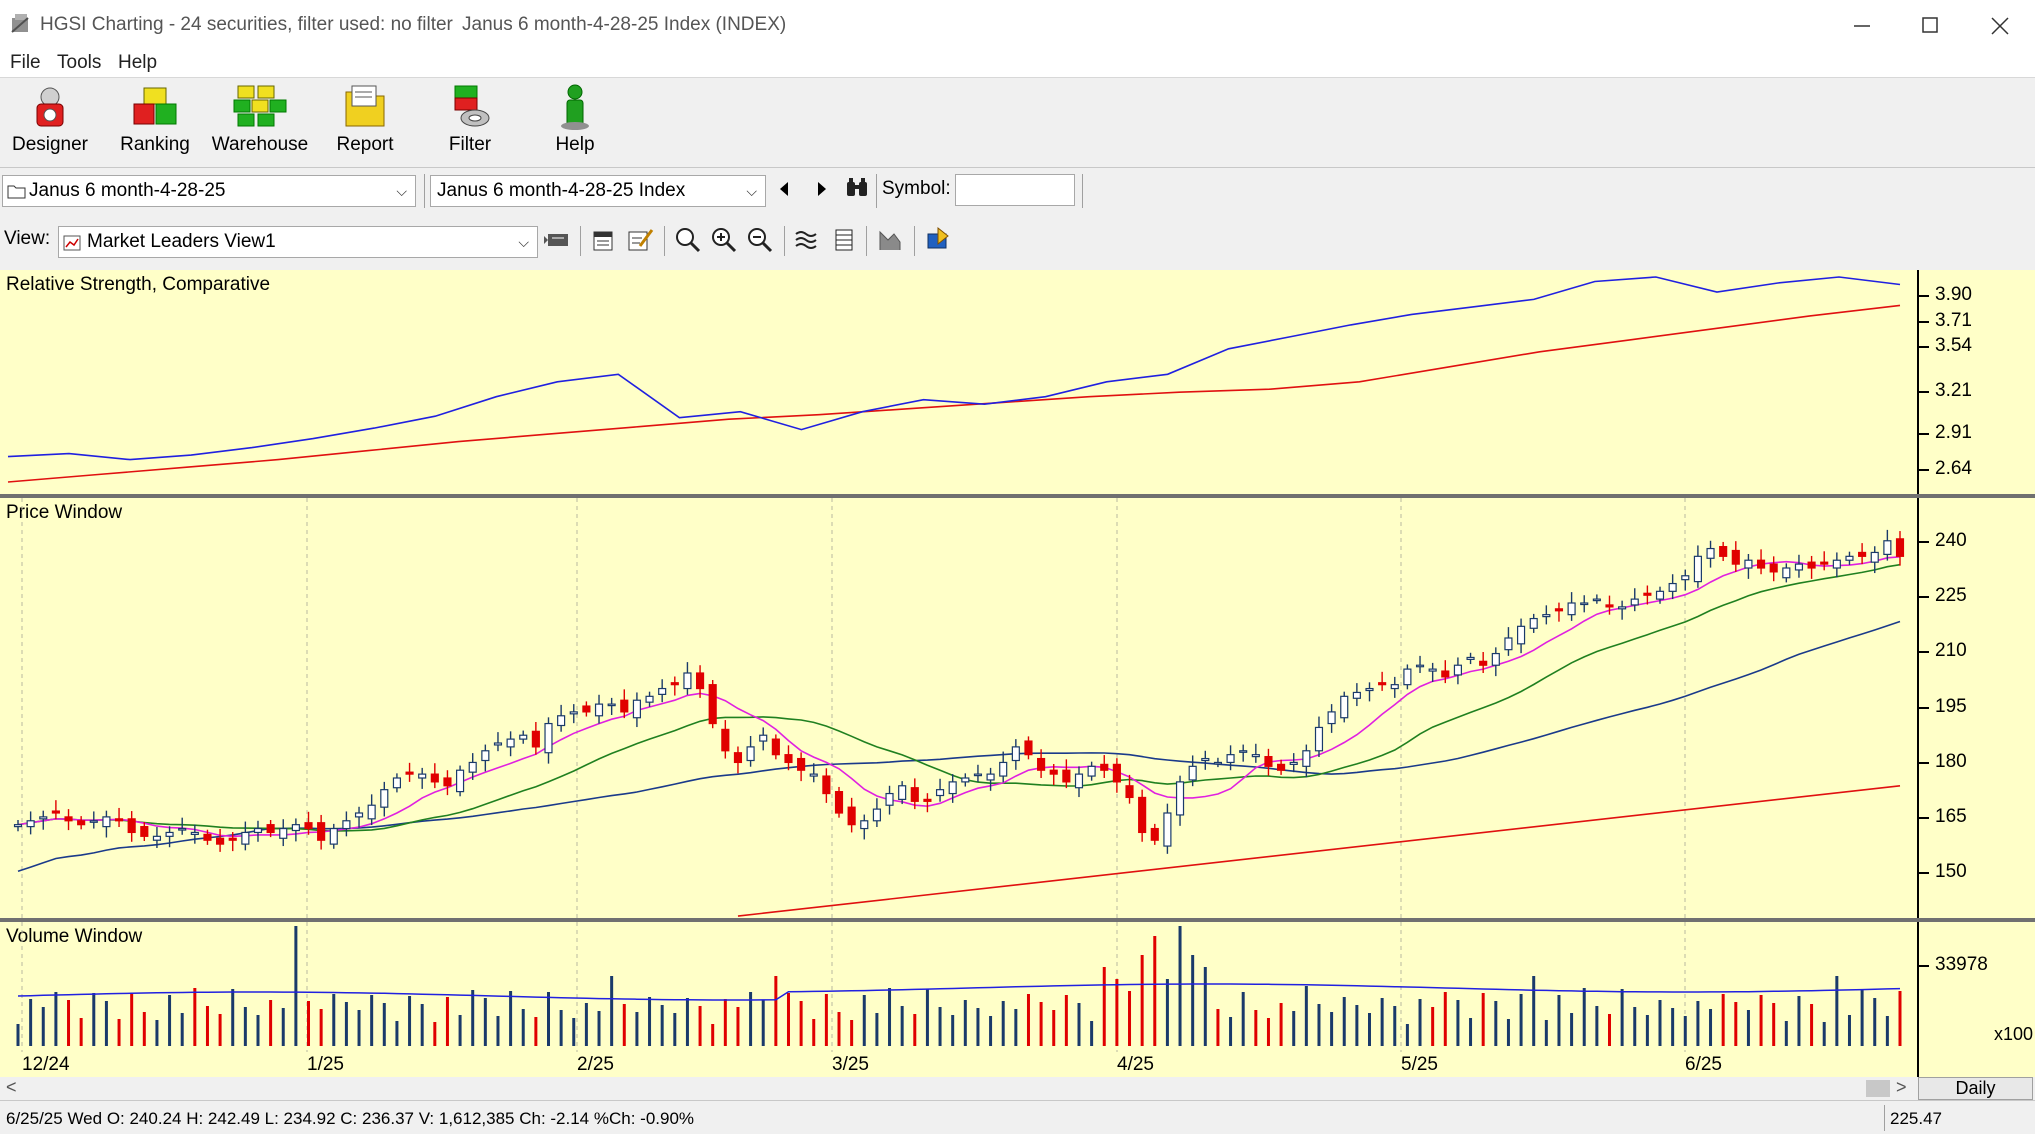 The height and width of the screenshot is (1134, 2035). What do you see at coordinates (1943, 650) in the screenshot?
I see `price-ytick: 210` at bounding box center [1943, 650].